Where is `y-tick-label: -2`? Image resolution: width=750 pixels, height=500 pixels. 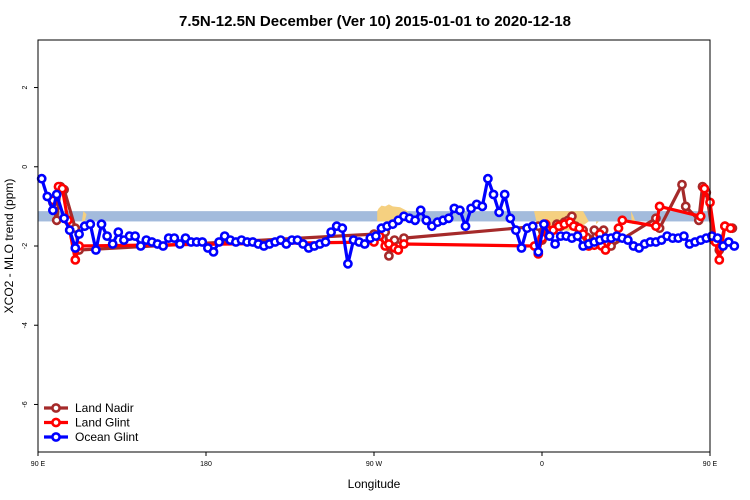 y-tick-label: -2 is located at coordinates (25, 246).